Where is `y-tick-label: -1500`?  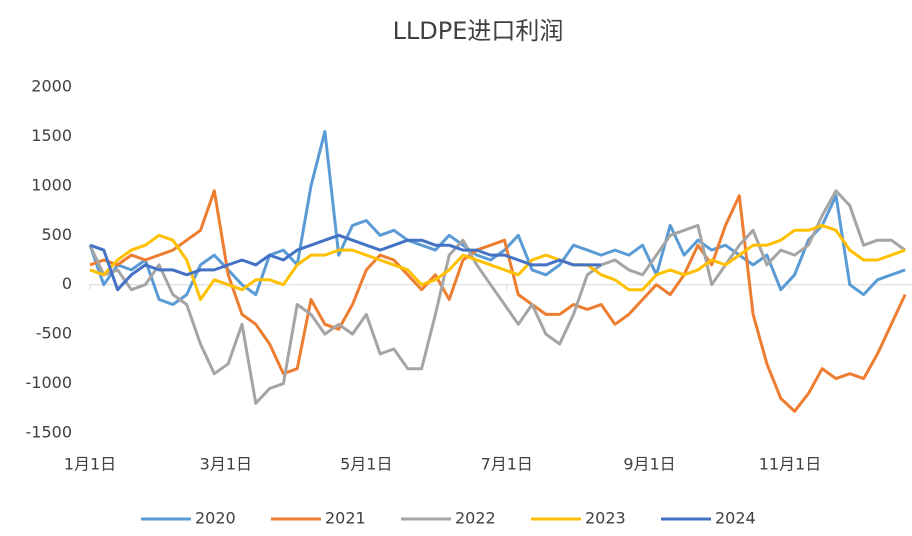
y-tick-label: -1500 is located at coordinates (49, 432).